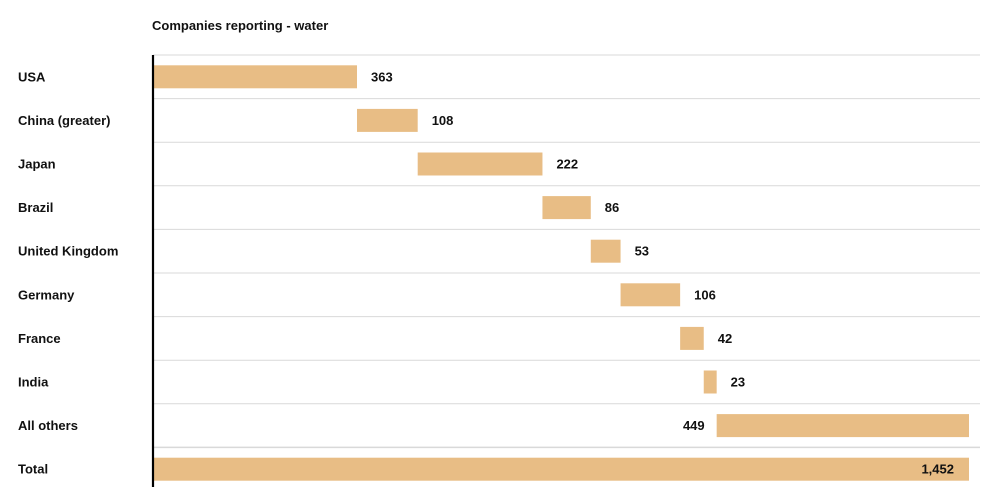 This screenshot has height=500, width=985. I want to click on chart-title: Companies reporting - water, so click(240, 25).